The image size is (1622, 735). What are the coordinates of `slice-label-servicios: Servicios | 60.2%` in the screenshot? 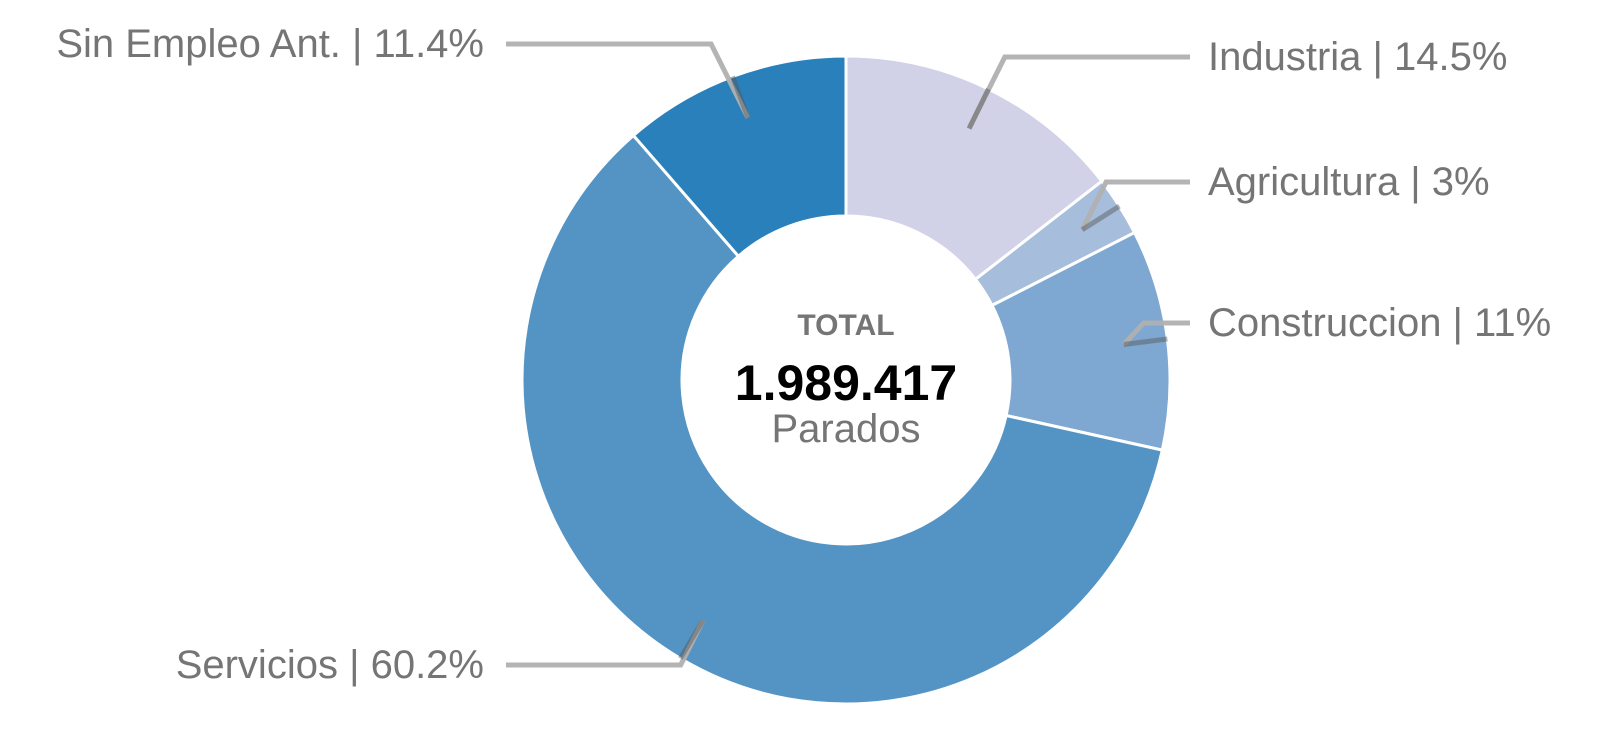 It's located at (330, 665).